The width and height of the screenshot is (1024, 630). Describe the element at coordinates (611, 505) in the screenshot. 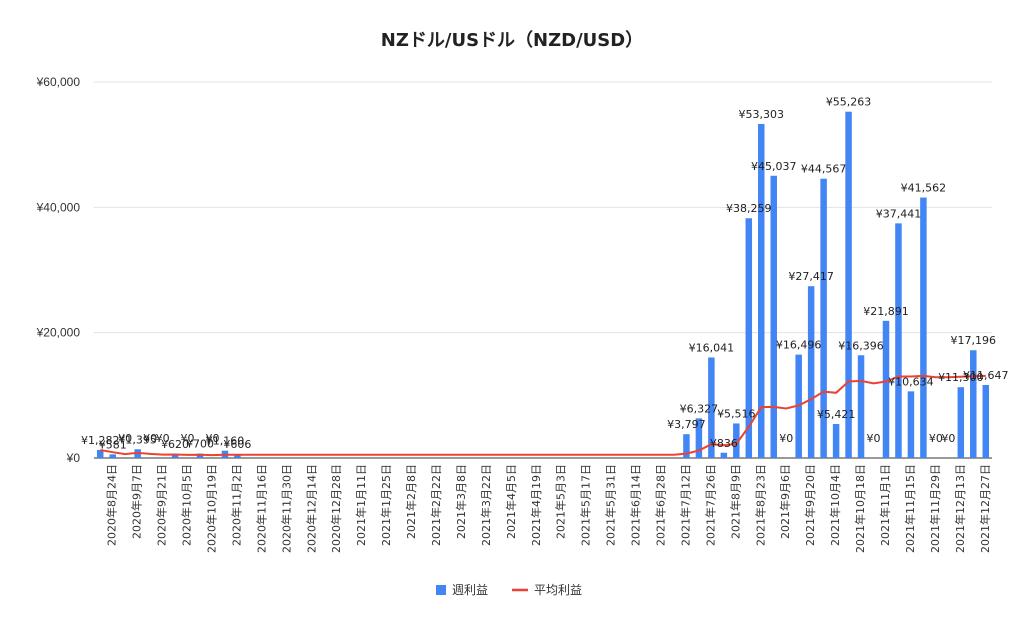

I see `x-tick-label: 2021年5月31日` at that location.